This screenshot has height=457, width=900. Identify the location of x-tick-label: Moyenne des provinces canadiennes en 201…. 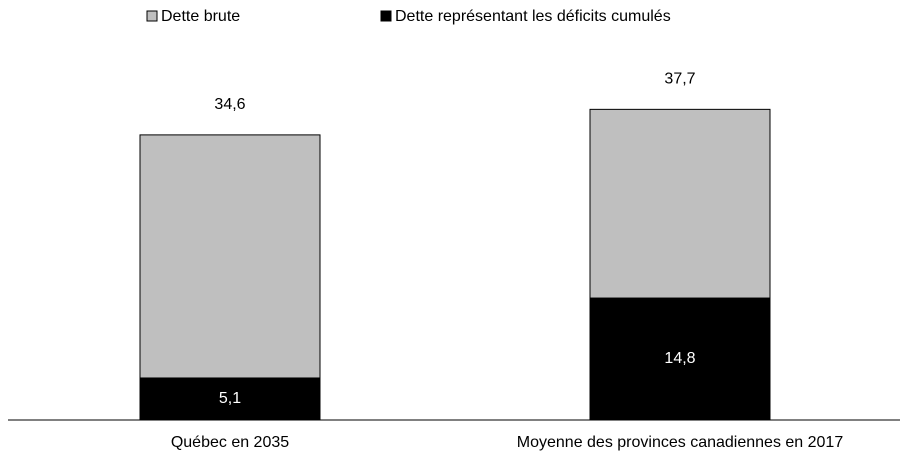
(680, 442).